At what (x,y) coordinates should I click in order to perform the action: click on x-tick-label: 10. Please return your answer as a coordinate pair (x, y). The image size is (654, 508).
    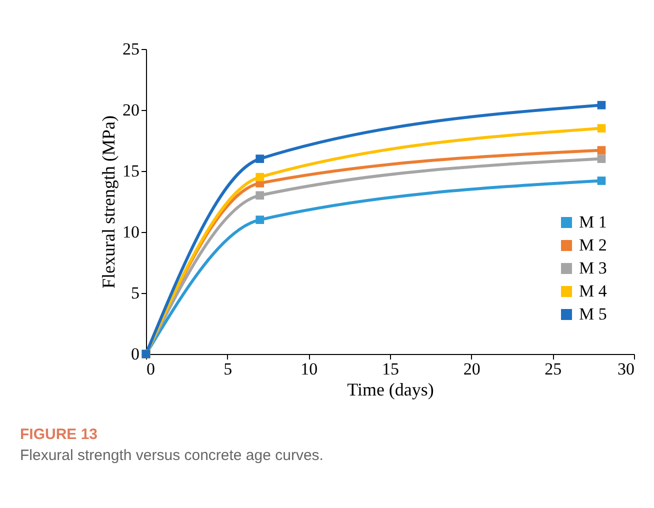
    Looking at the image, I should click on (309, 369).